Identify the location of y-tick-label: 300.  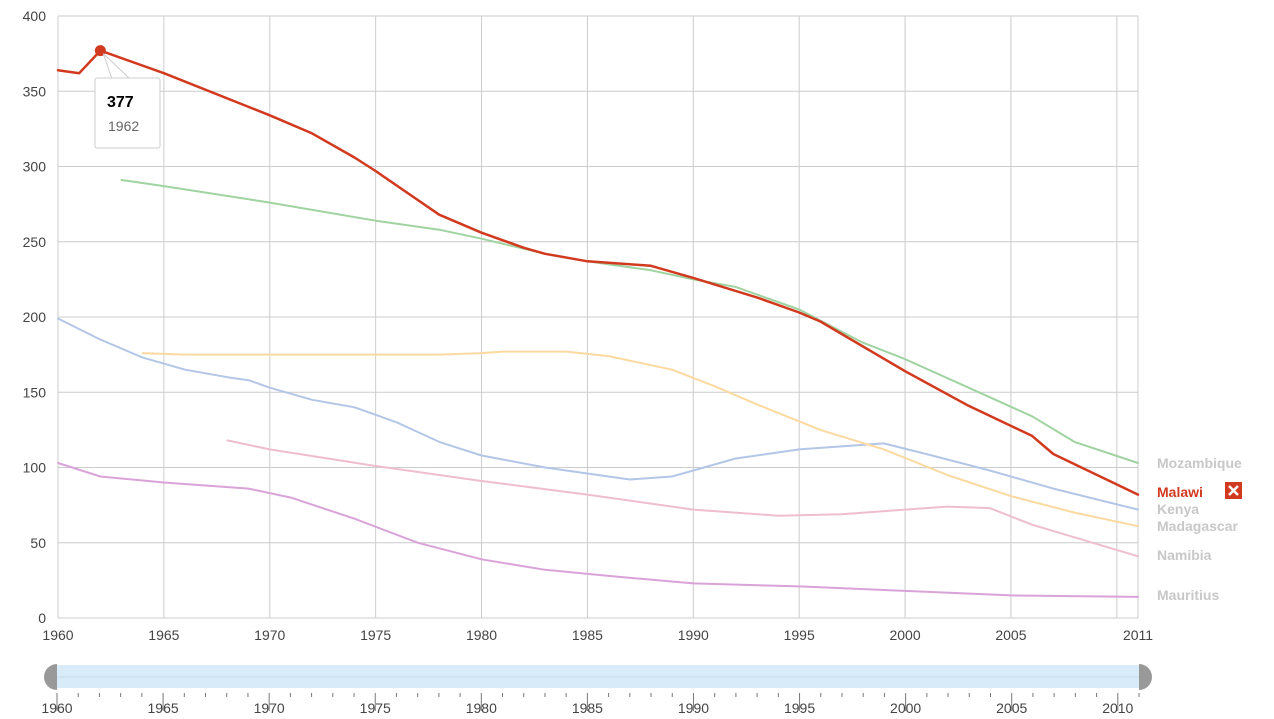
(35, 167).